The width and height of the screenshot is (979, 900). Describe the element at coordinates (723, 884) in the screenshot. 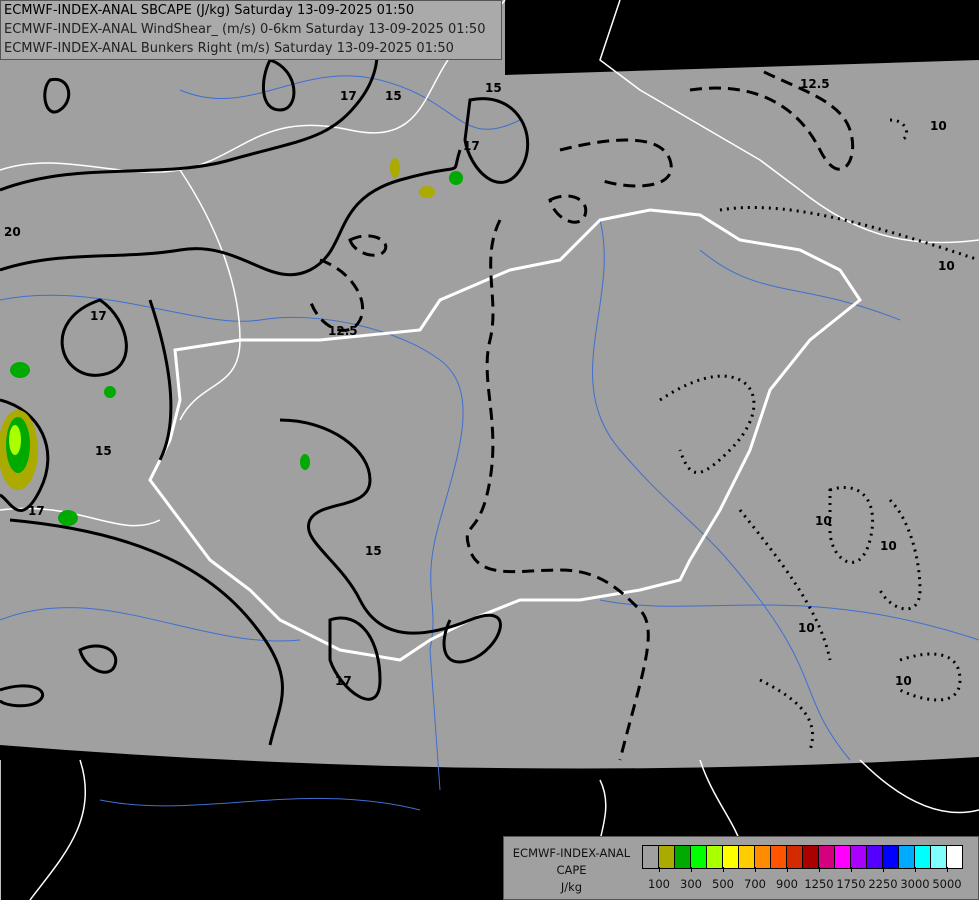

I see `legend-tick-label: 500` at that location.